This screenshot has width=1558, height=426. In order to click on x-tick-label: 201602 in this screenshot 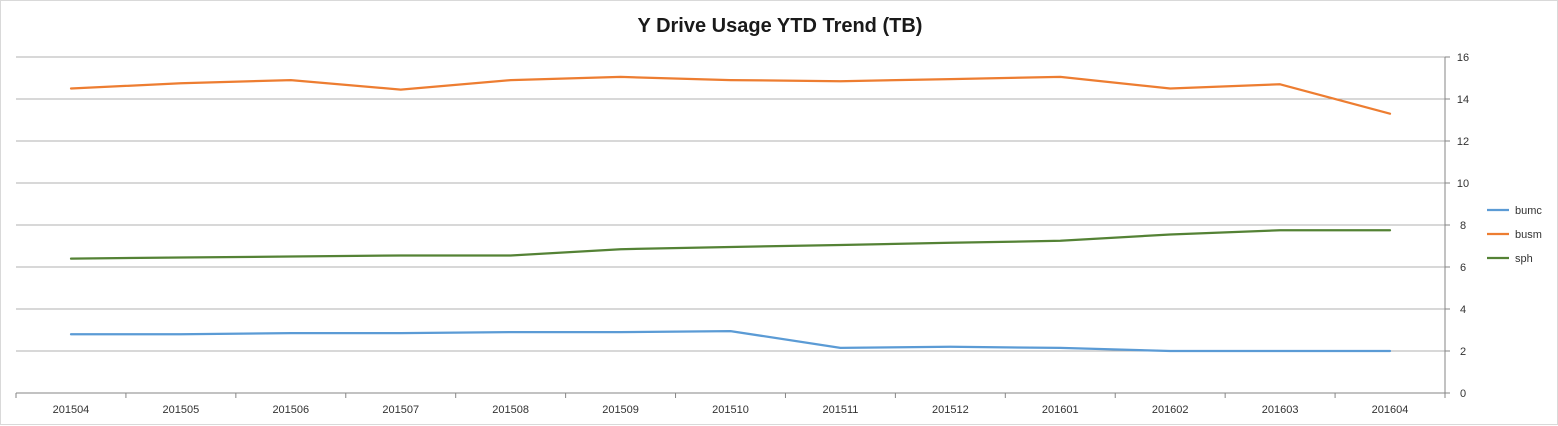, I will do `click(1170, 410)`.